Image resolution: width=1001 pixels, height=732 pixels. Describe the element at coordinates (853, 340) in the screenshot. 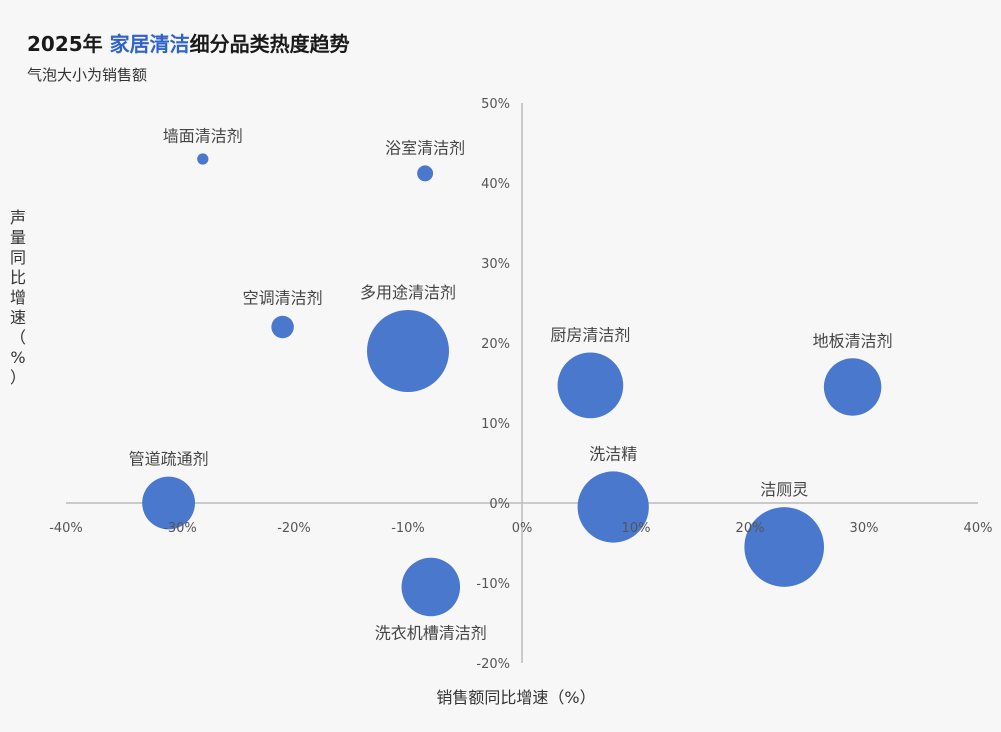

I see `bubble-label: 地板清洁剂` at that location.